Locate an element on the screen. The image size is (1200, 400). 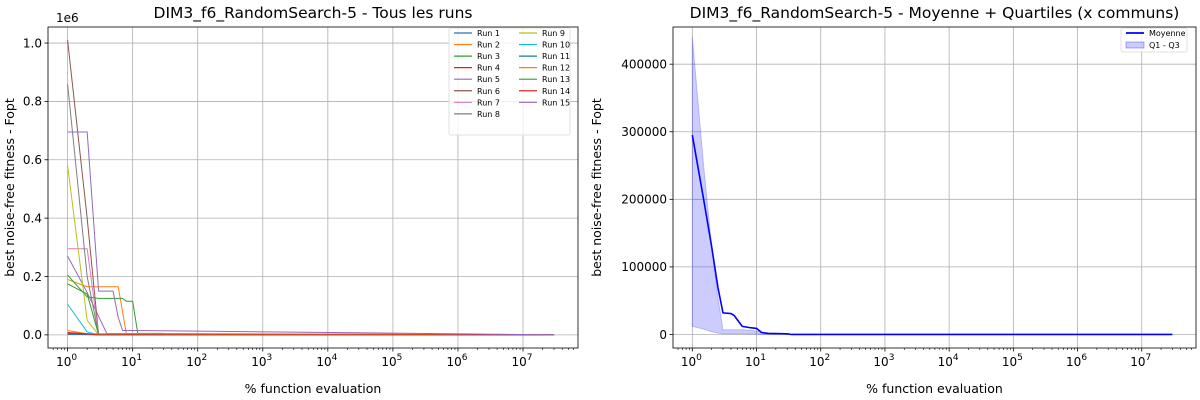
legend-label: Run 7 is located at coordinates (488, 102).